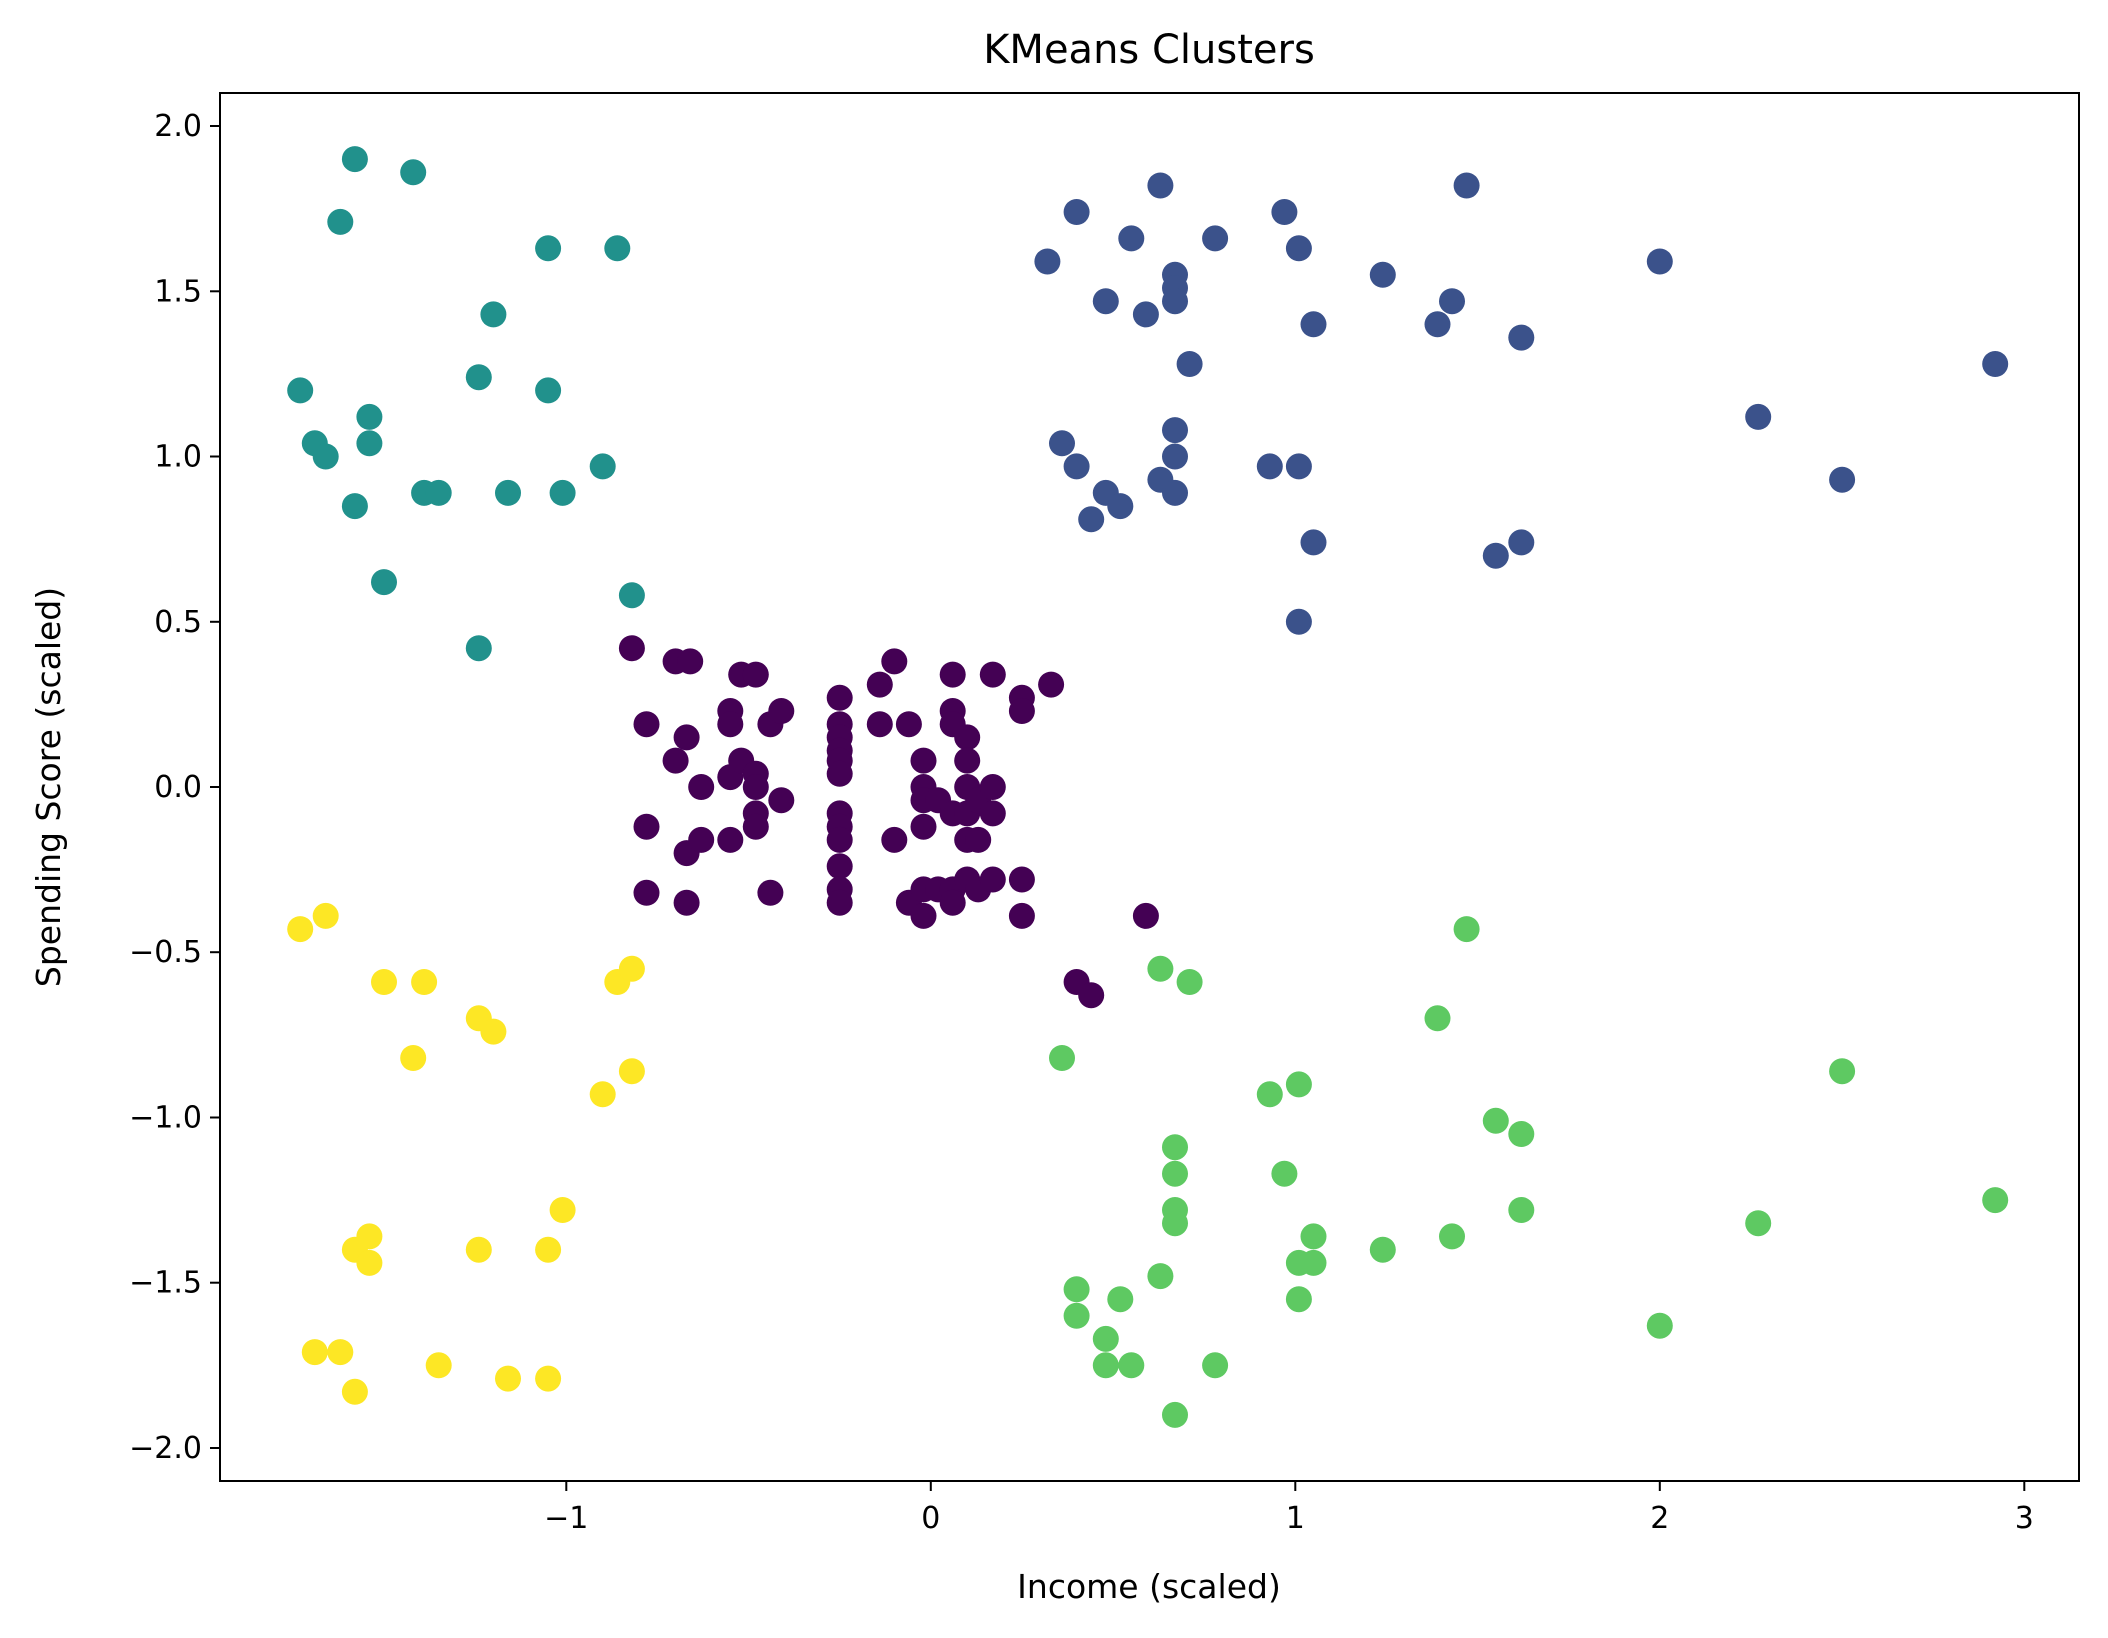 The height and width of the screenshot is (1638, 2108). What do you see at coordinates (165, 1283) in the screenshot?
I see `y-tick-label: −1.5` at bounding box center [165, 1283].